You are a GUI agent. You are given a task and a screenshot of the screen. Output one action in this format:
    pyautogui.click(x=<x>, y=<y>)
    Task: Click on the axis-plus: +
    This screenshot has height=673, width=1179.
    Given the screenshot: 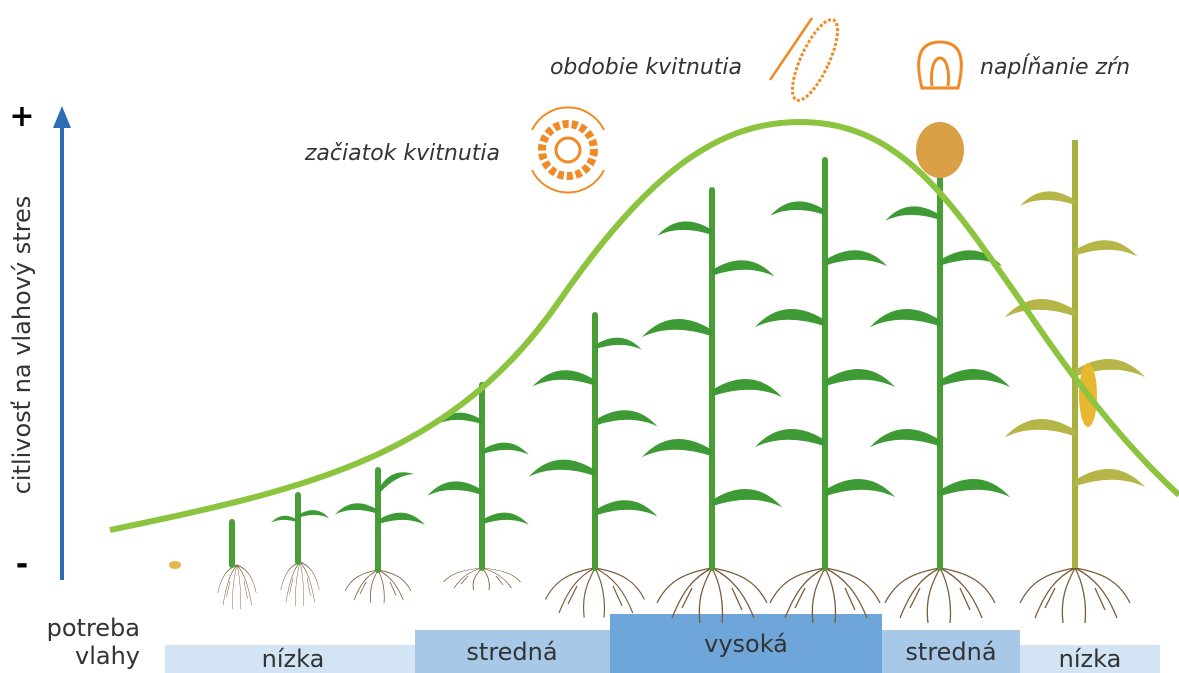 What is the action you would take?
    pyautogui.click(x=21, y=116)
    